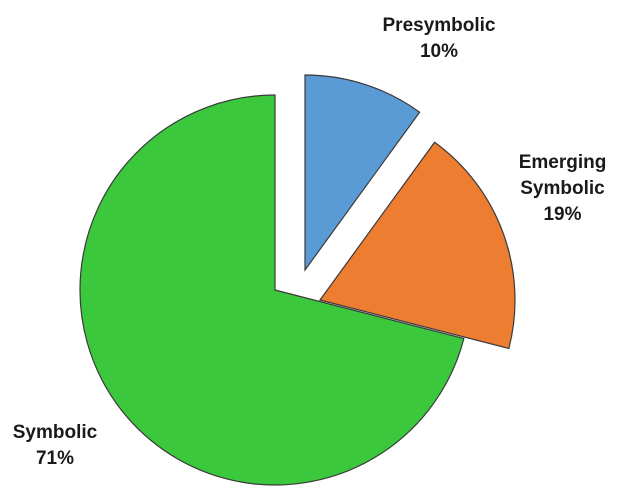  What do you see at coordinates (562, 214) in the screenshot?
I see `label-emerging-symbolic-value: 19%` at bounding box center [562, 214].